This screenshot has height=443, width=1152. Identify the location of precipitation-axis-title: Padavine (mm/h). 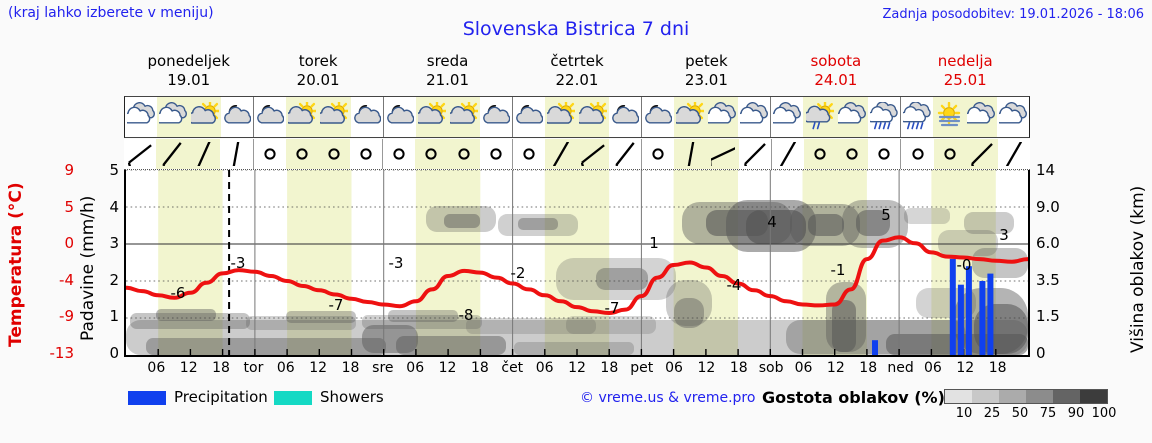
(88, 268).